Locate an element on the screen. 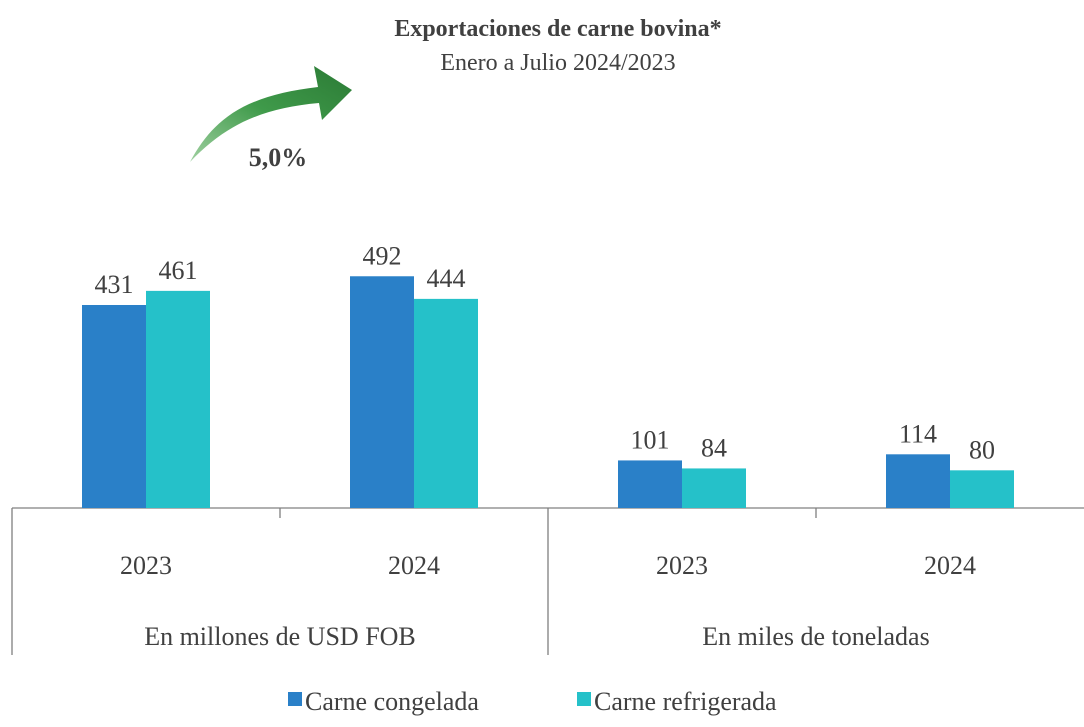  legend-label: Carne refrigerada is located at coordinates (685, 701).